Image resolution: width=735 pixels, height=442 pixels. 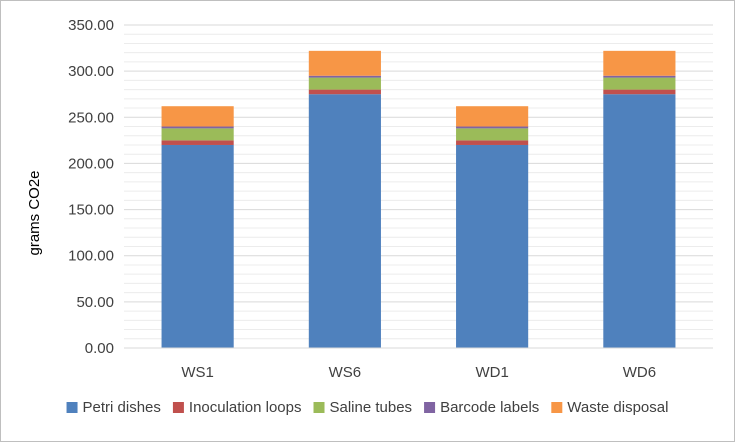 I want to click on y-tick-label: 250.00, so click(x=91, y=117).